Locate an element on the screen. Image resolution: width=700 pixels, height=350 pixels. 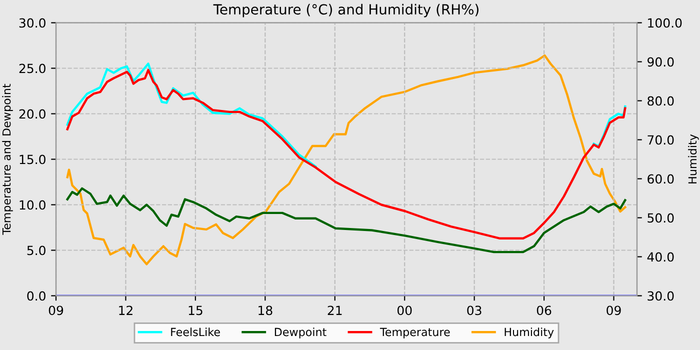
y2-axis-title: Humidity is located at coordinates (693, 159).